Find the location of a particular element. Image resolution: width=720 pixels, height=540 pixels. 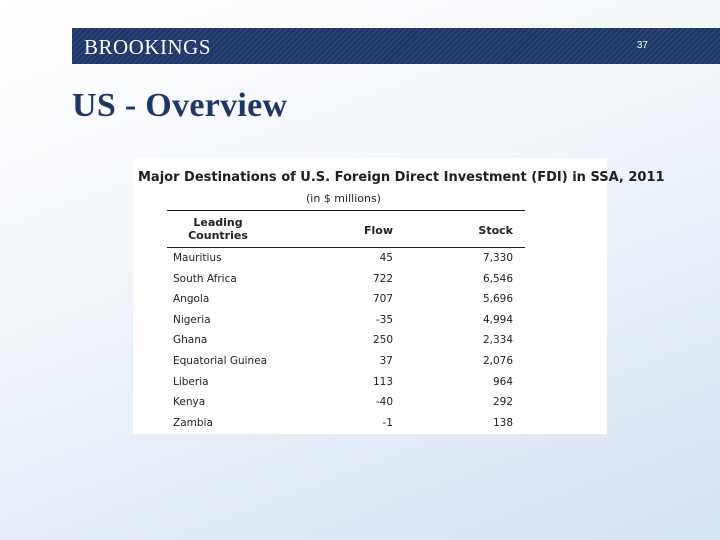

flow-cell: 707 is located at coordinates (382, 299).